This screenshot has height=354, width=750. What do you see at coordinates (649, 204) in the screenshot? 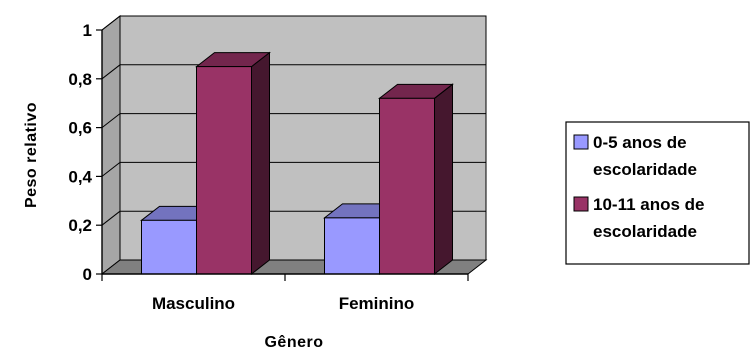
I see `legend-label-2-line1: 10-11 anos de` at bounding box center [649, 204].